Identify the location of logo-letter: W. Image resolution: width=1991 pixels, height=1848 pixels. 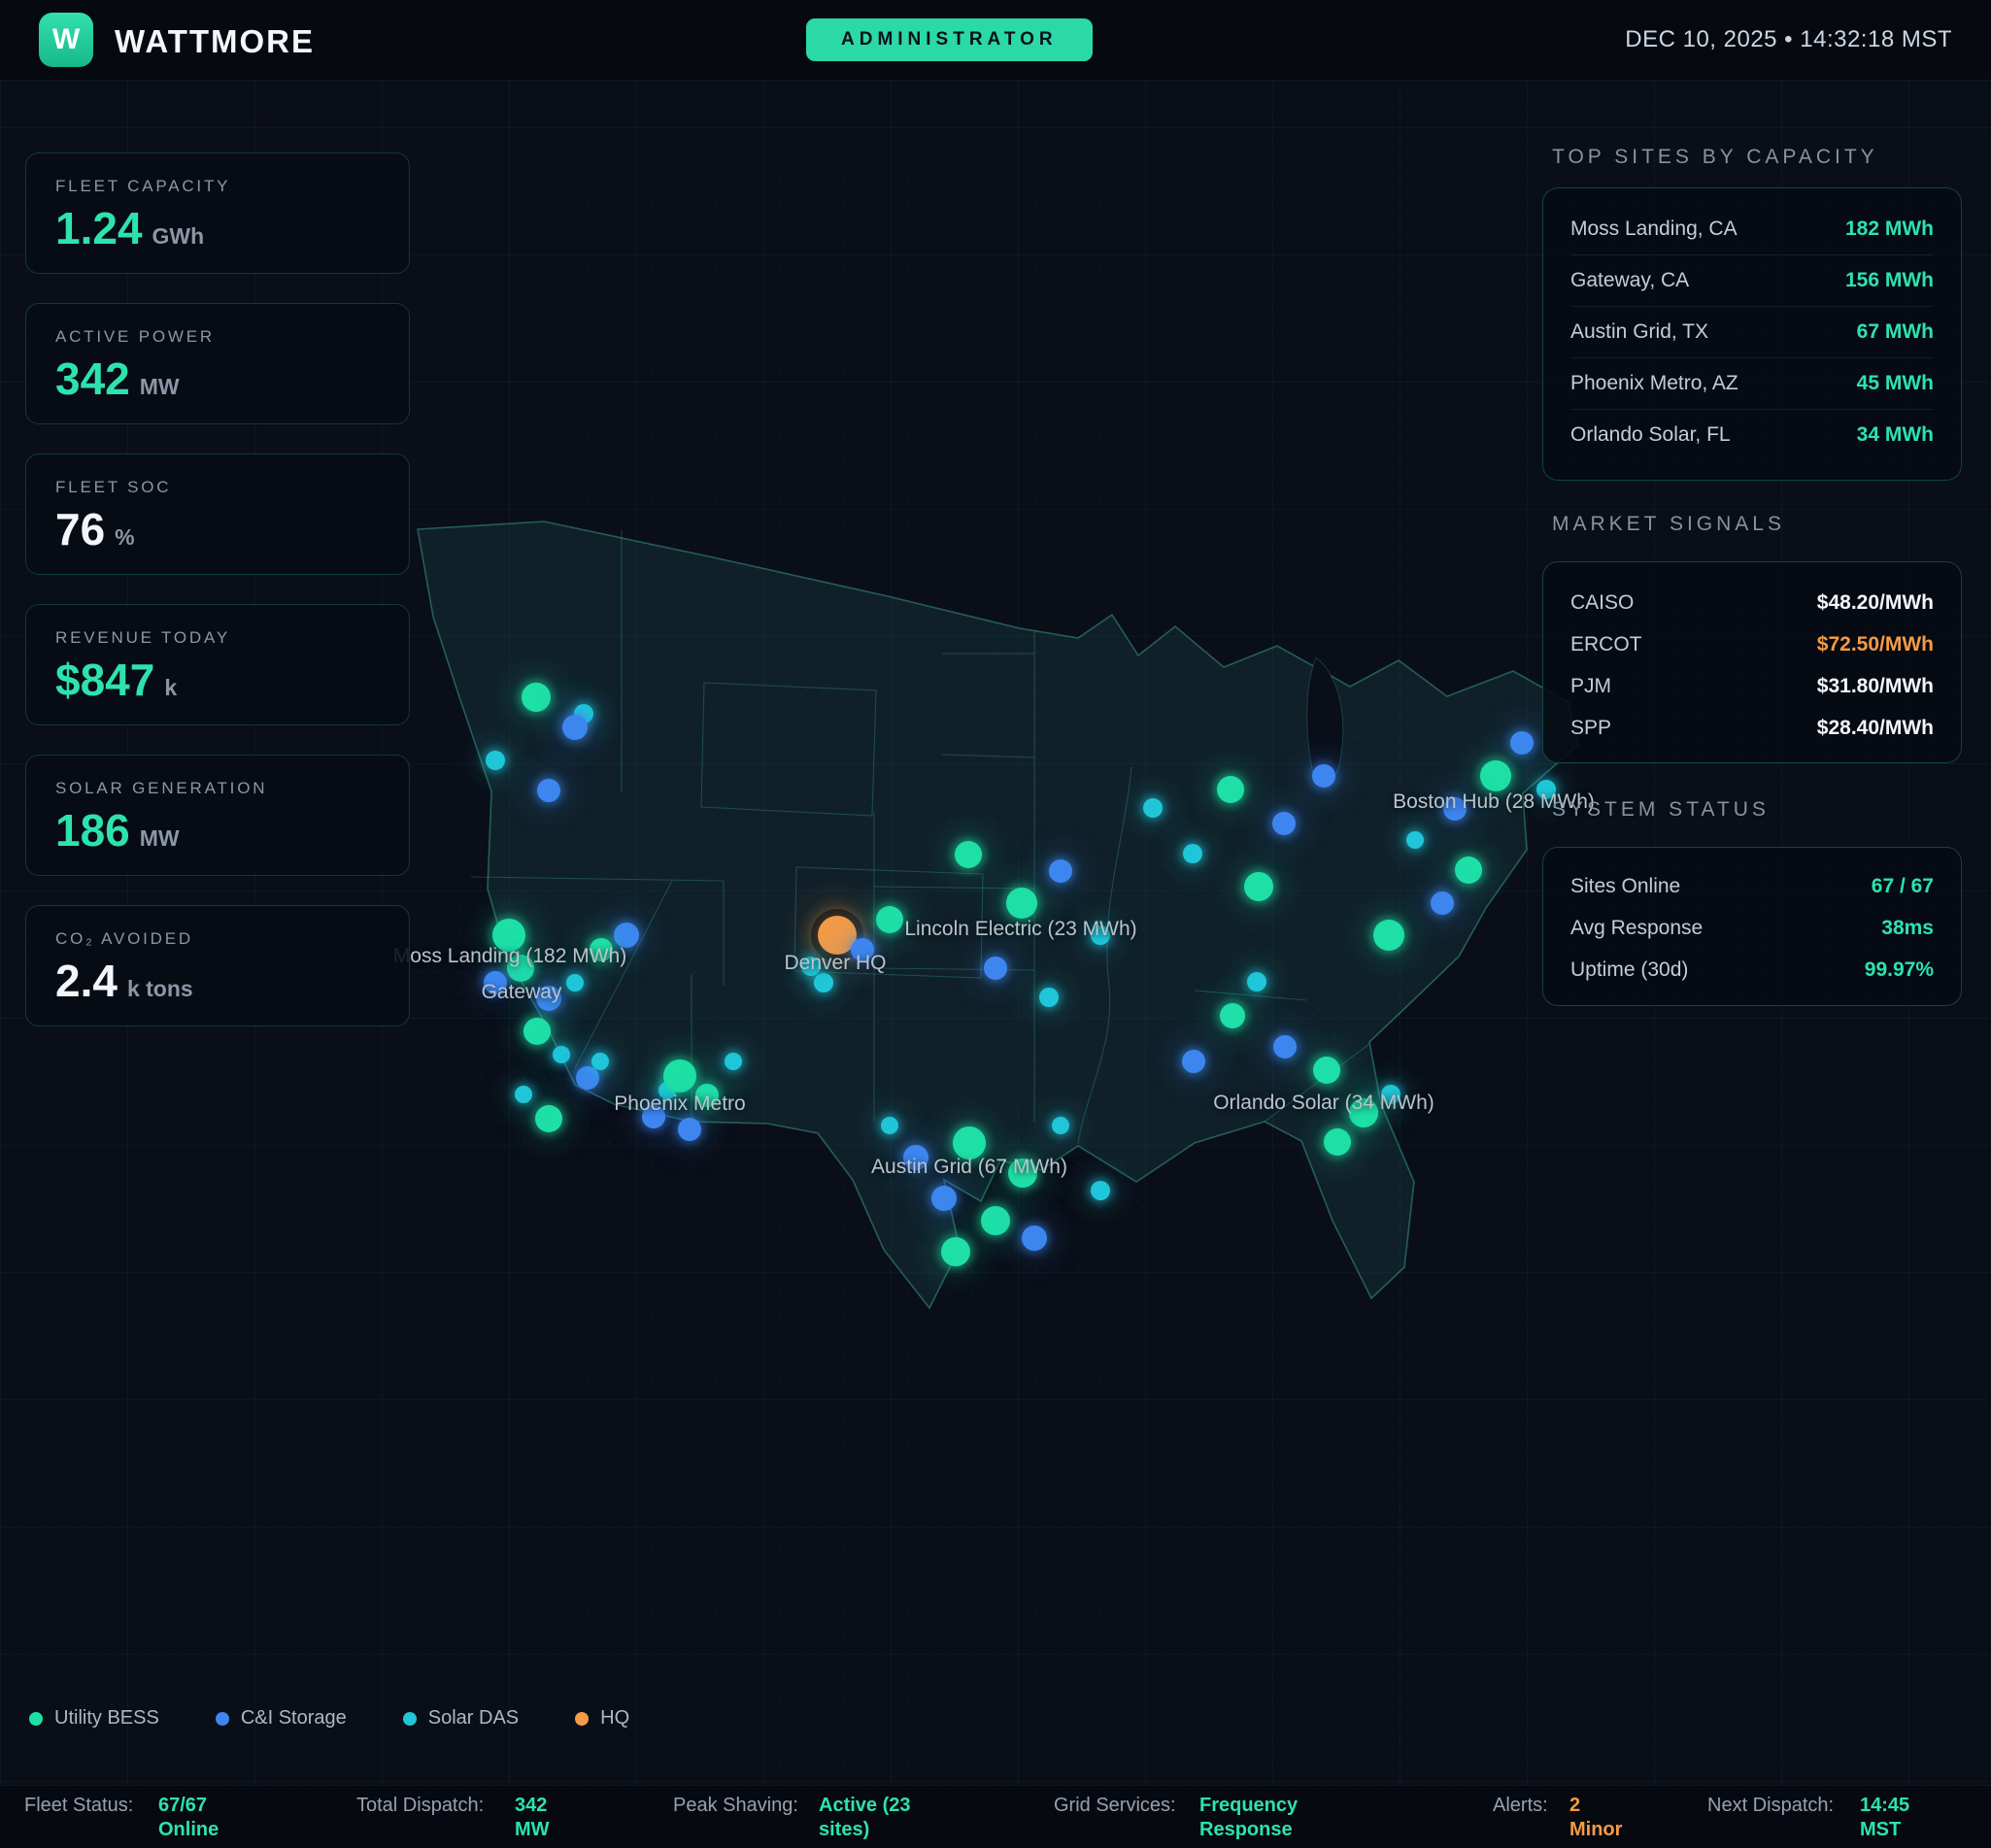
(66, 39).